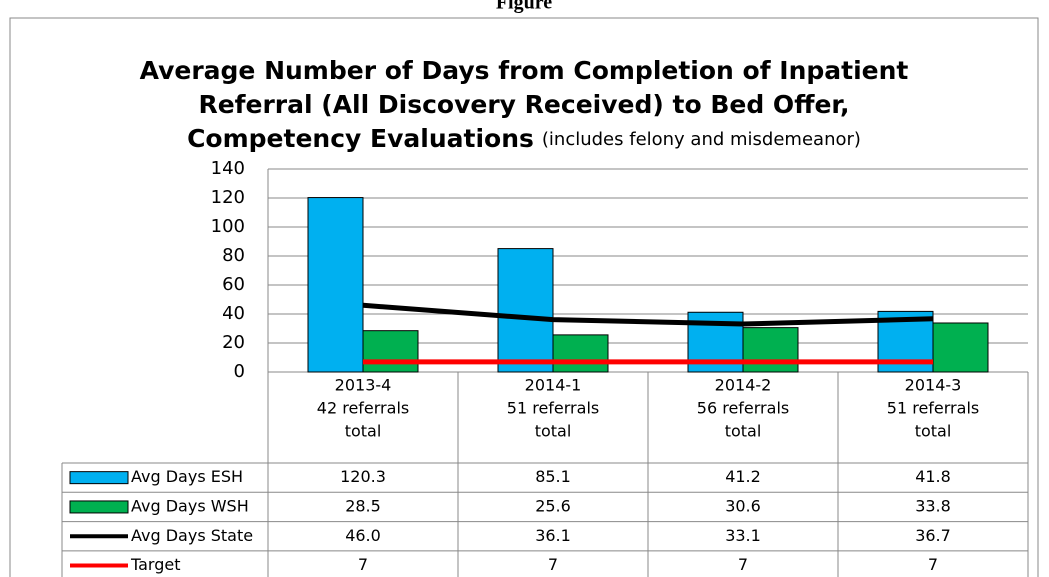 The height and width of the screenshot is (577, 1049). What do you see at coordinates (743, 505) in the screenshot?
I see `table-value: 30.6` at bounding box center [743, 505].